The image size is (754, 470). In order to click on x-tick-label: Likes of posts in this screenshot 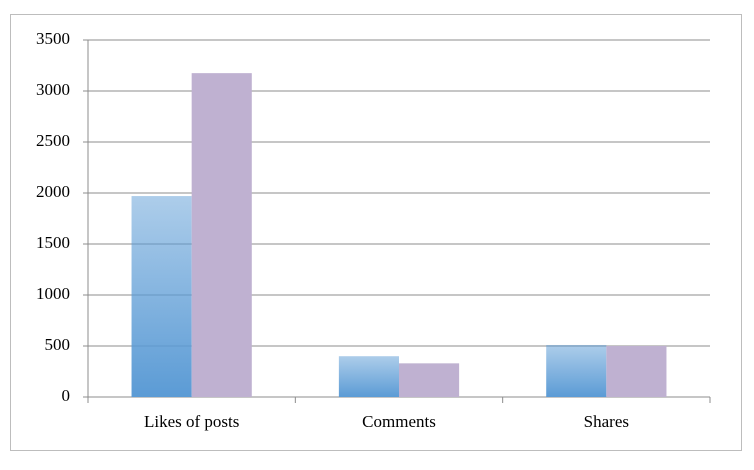, I will do `click(191, 421)`.